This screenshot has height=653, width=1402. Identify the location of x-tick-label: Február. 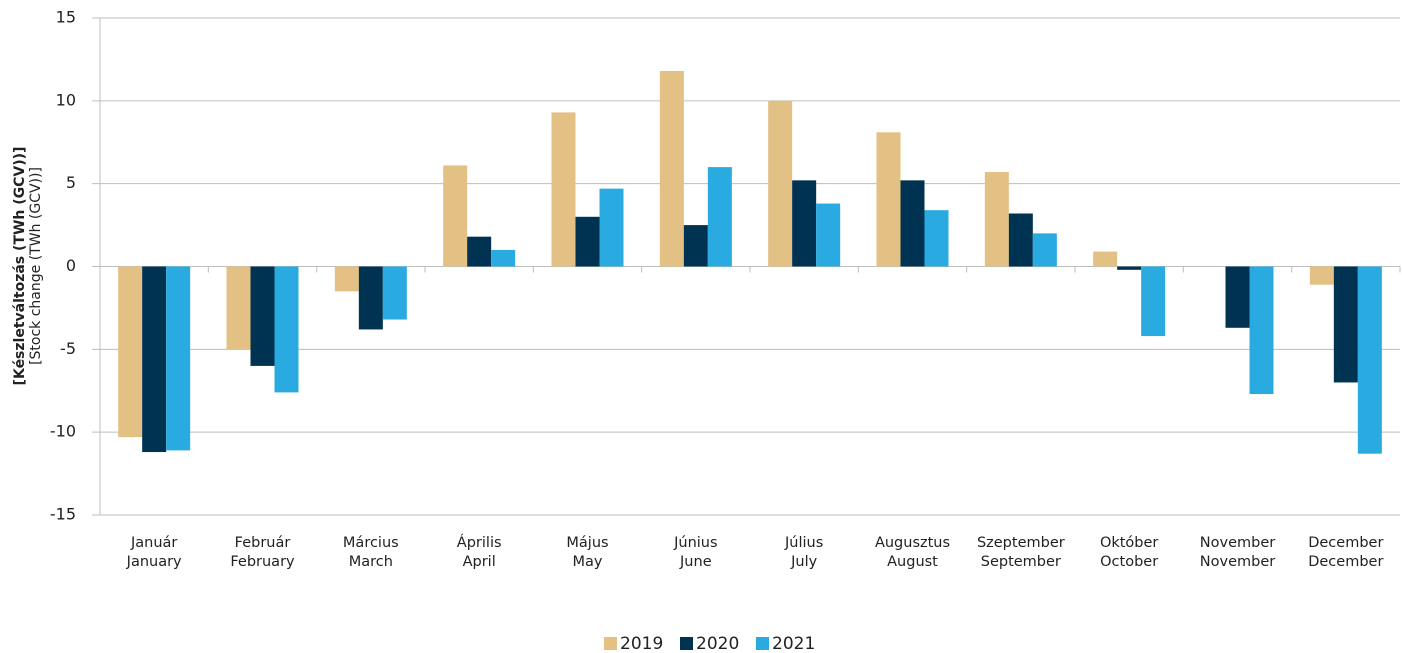
(263, 543).